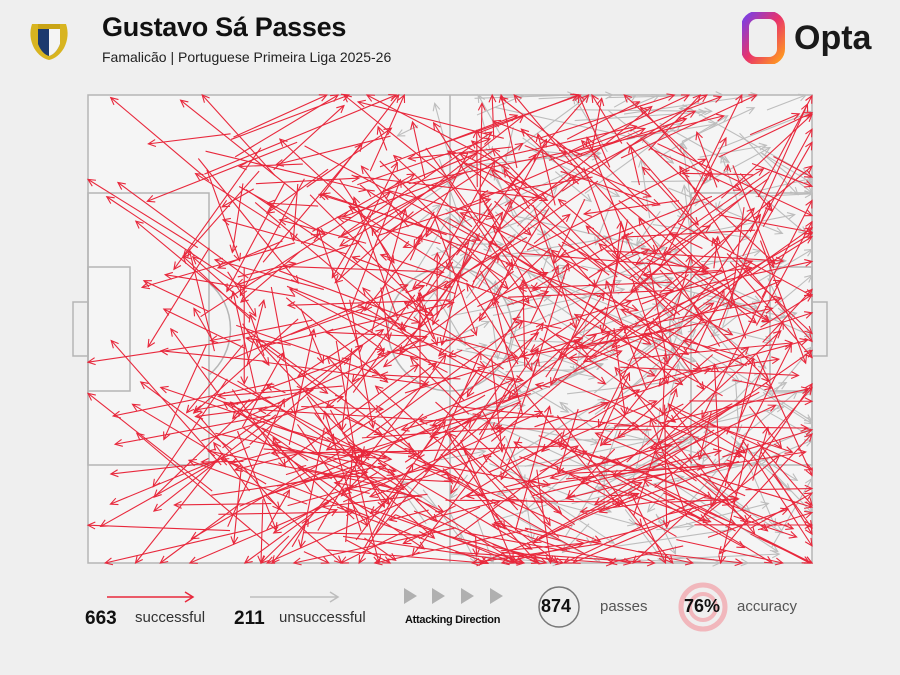  I want to click on opta-icon, so click(763, 38).